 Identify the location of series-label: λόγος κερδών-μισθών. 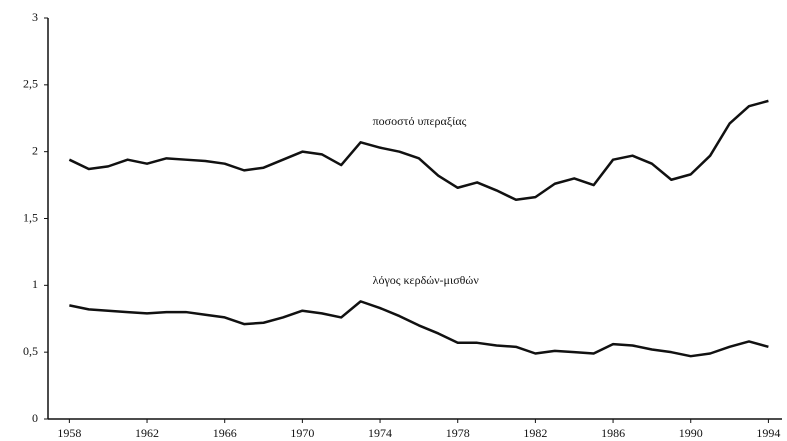
(426, 280).